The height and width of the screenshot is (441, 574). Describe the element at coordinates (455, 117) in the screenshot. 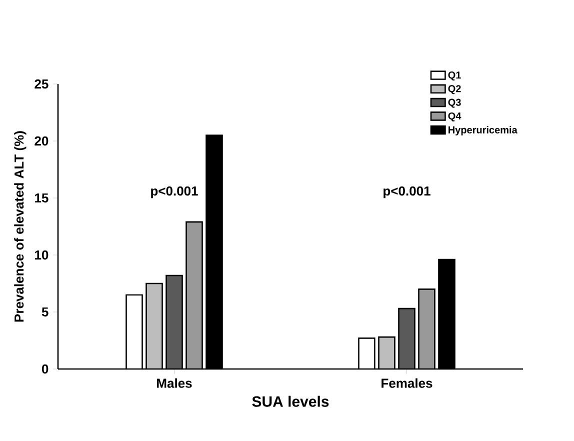

I see `legend-label: Q4` at that location.